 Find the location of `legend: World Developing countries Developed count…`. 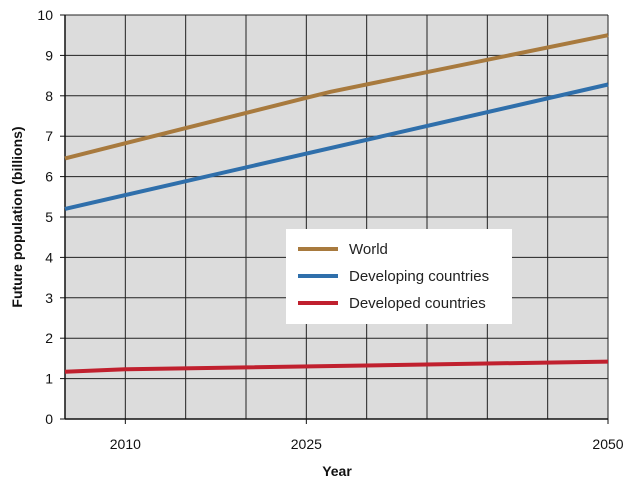

legend: World Developing countries Developed count… is located at coordinates (399, 276).